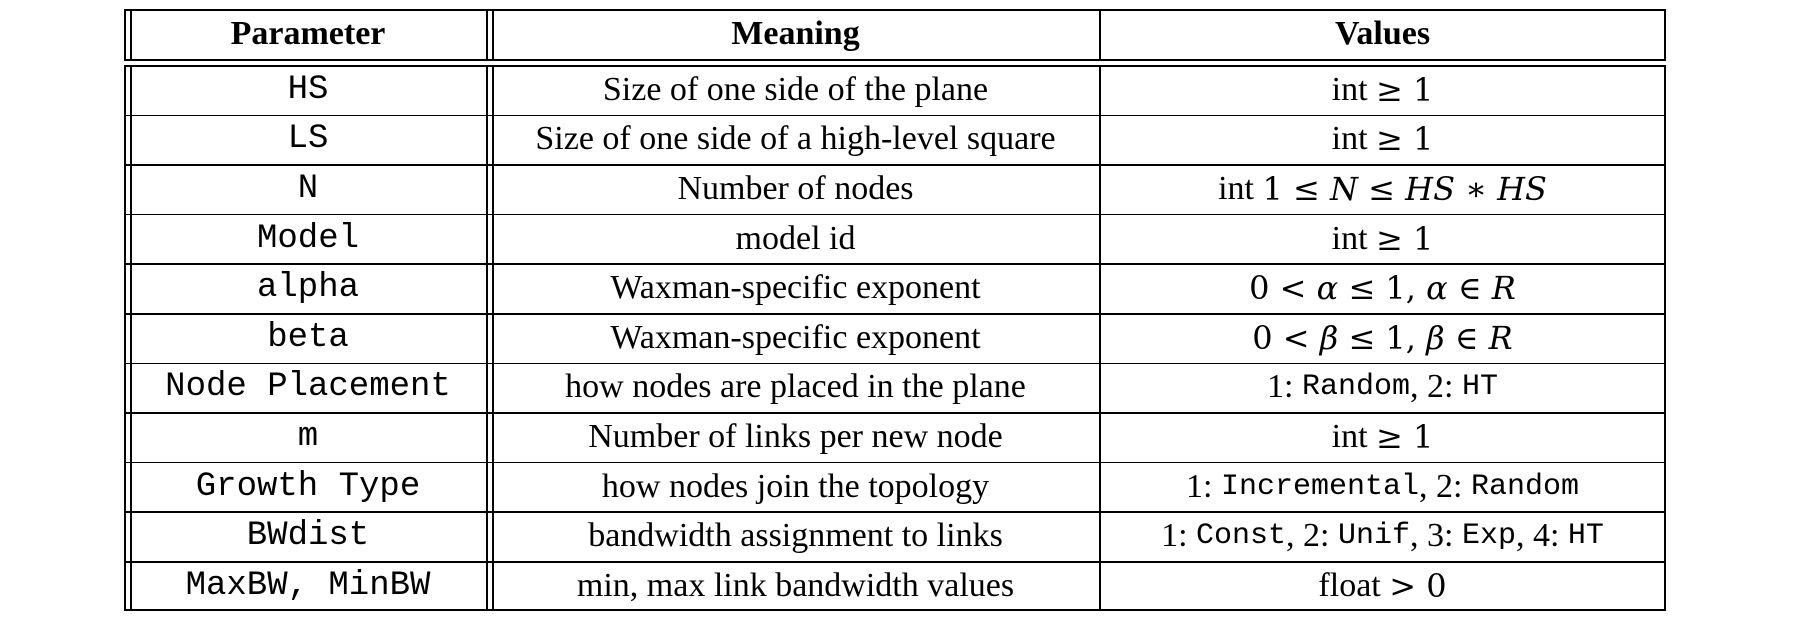  What do you see at coordinates (308, 188) in the screenshot?
I see `cell-parameter: N` at bounding box center [308, 188].